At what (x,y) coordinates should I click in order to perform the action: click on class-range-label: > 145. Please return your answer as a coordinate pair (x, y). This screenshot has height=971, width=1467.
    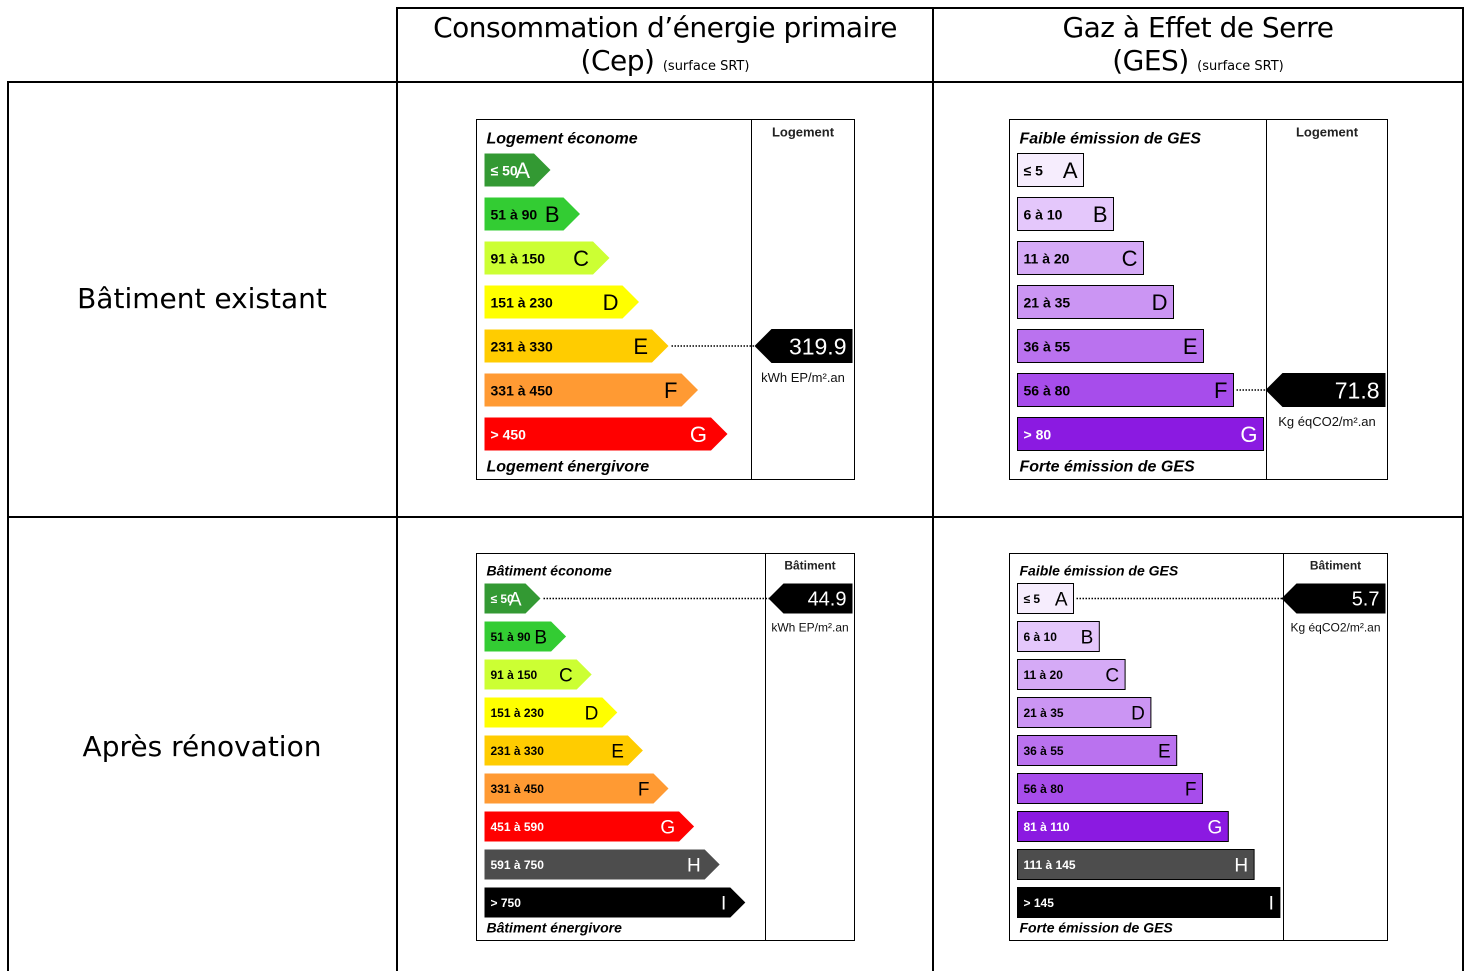
    Looking at the image, I should click on (1039, 903).